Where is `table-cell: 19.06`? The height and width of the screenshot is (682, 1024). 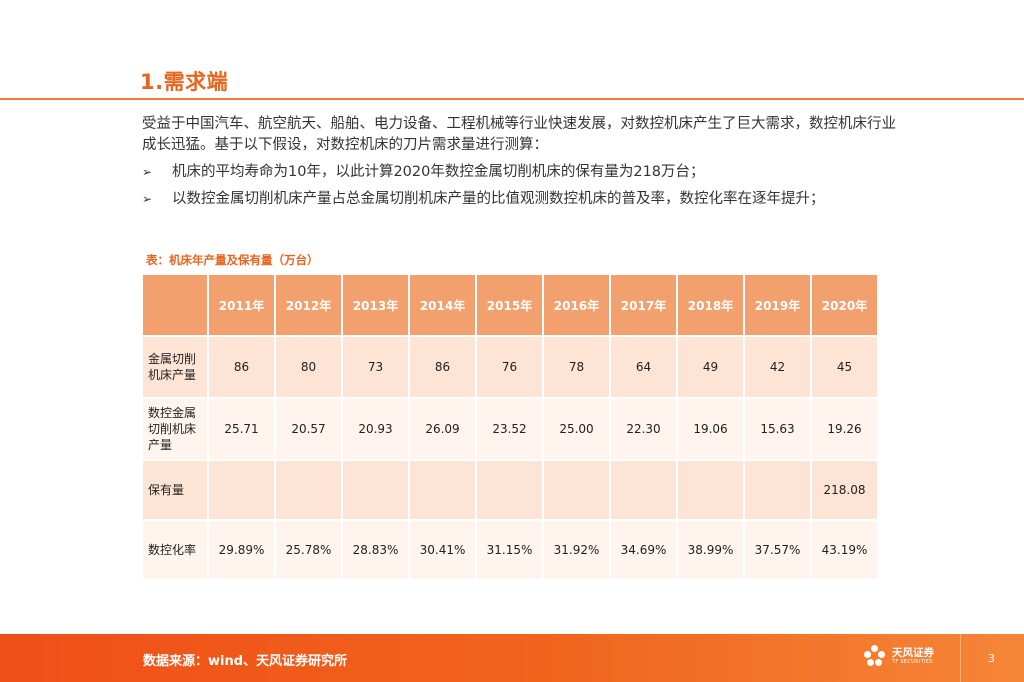 table-cell: 19.06 is located at coordinates (710, 429).